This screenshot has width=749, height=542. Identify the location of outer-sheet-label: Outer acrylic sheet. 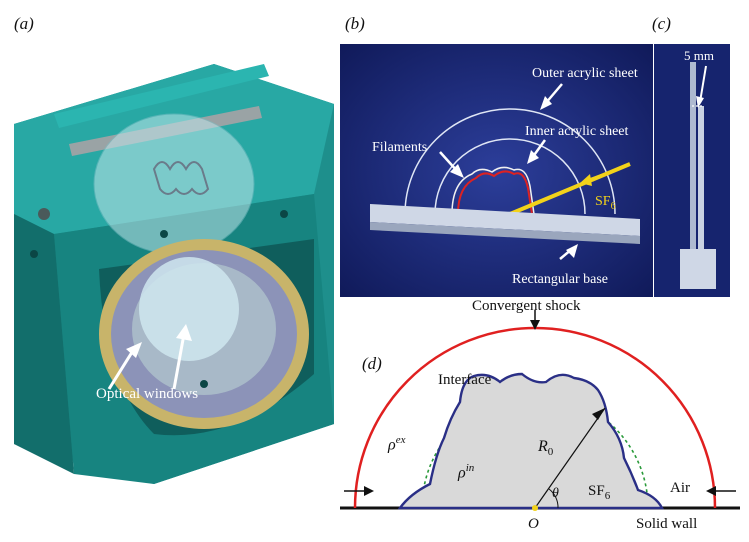
(585, 73).